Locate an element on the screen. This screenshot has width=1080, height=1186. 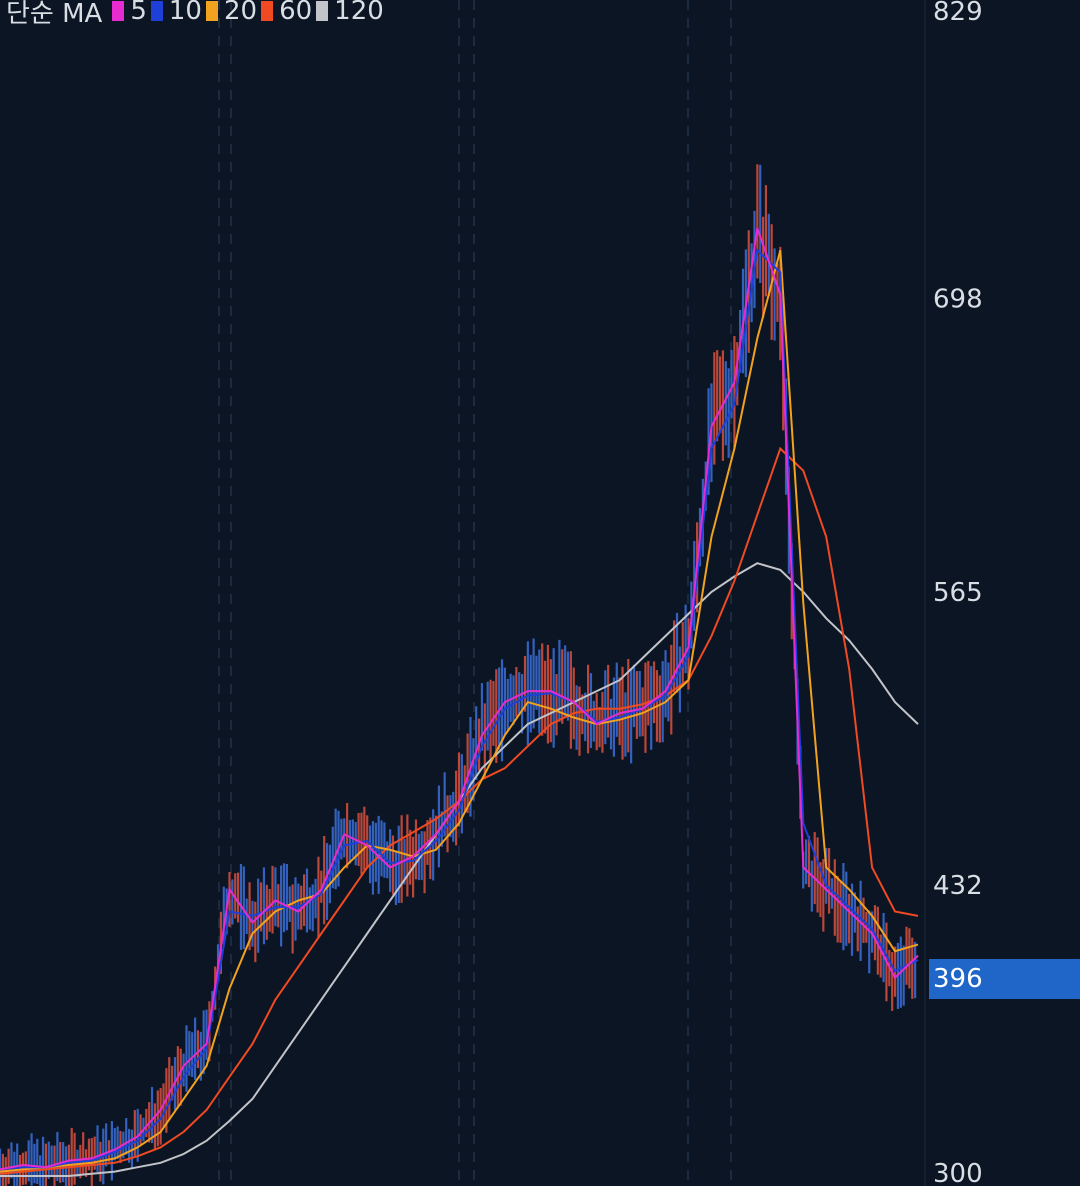
y-axis-tick-labels: 829 698 565 432 300 is located at coordinates (958, 593).